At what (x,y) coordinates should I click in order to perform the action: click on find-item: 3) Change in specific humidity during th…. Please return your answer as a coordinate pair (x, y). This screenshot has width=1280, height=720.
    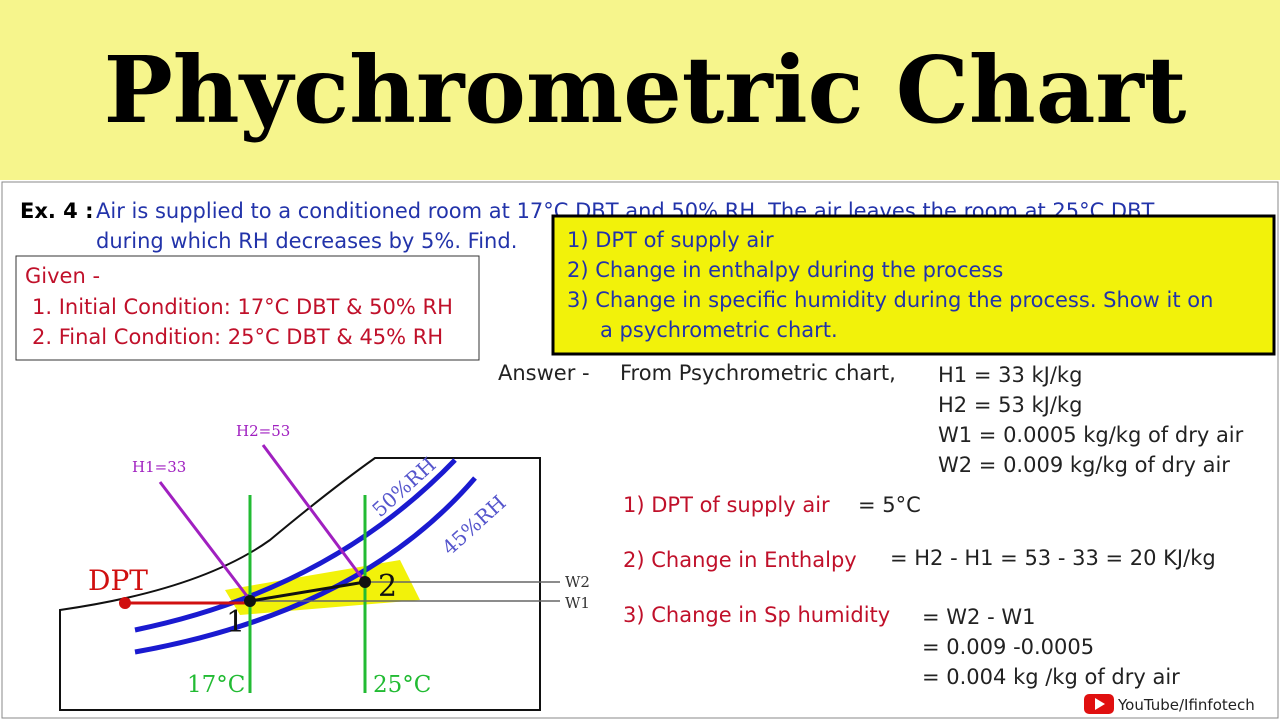
    Looking at the image, I should click on (890, 300).